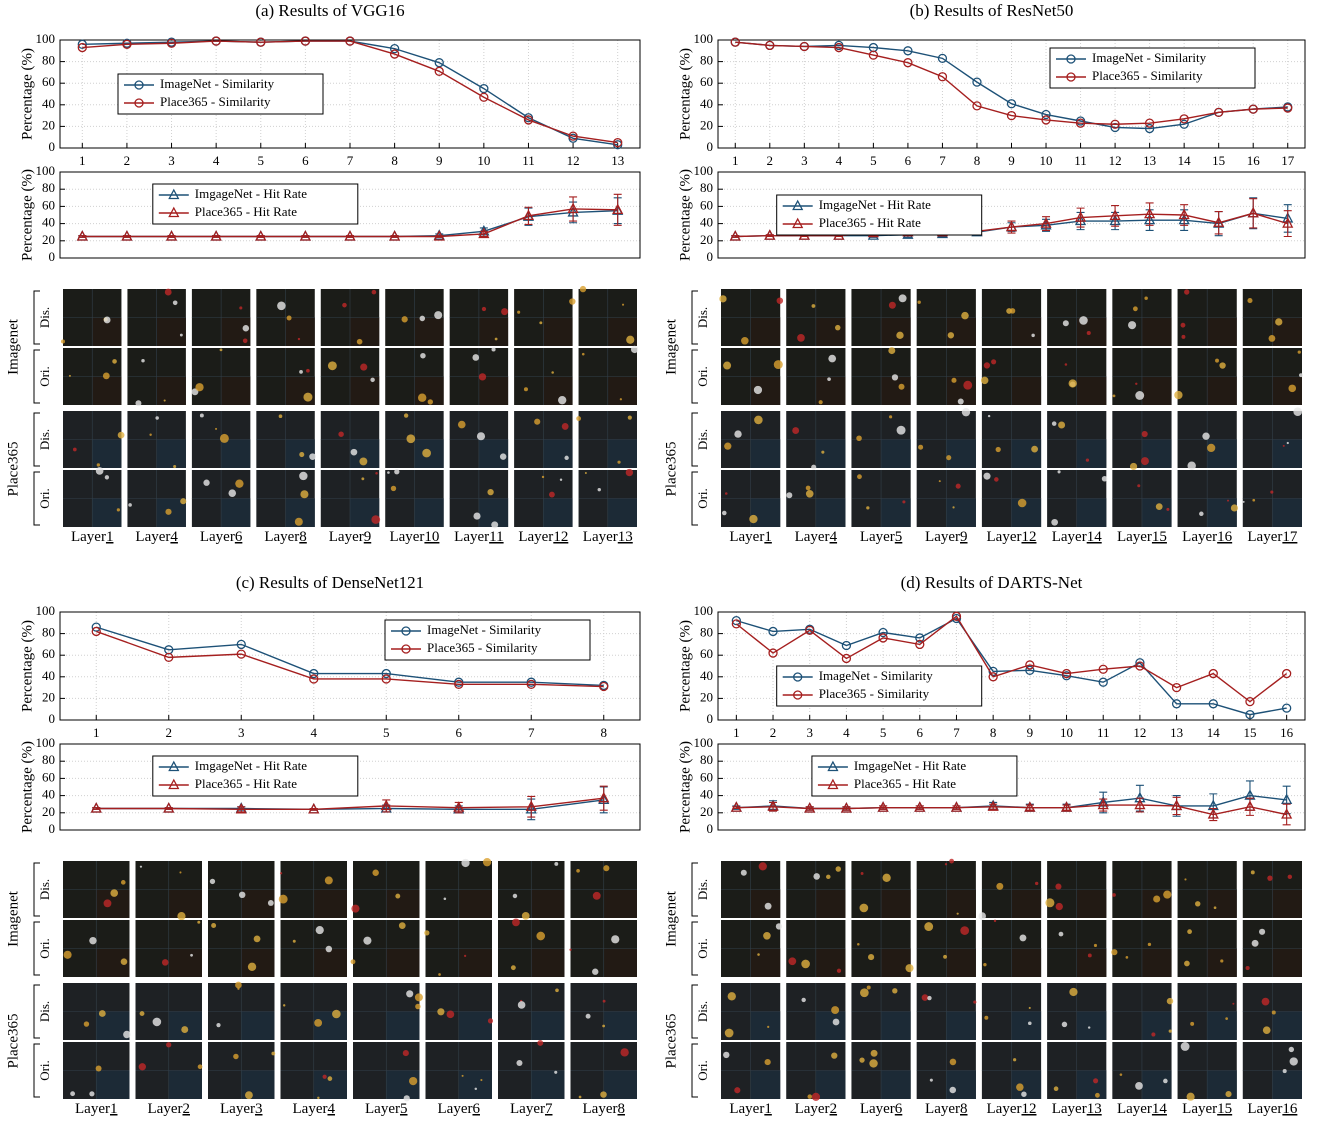  Describe the element at coordinates (1207, 1109) in the screenshot. I see `layer-label: Layer15` at that location.